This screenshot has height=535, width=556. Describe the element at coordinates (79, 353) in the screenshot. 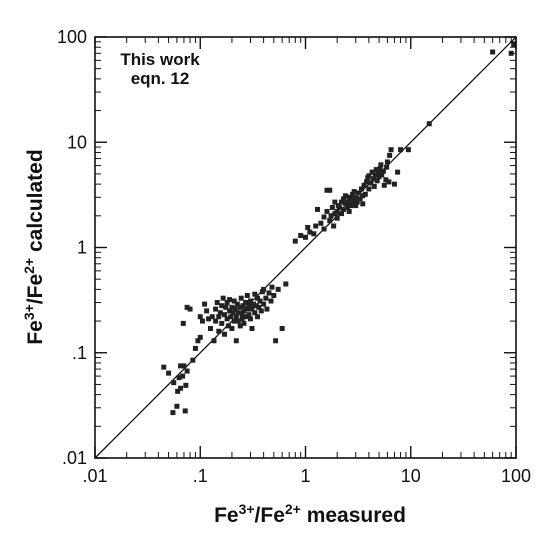

I see `y-tick-label: .1` at that location.